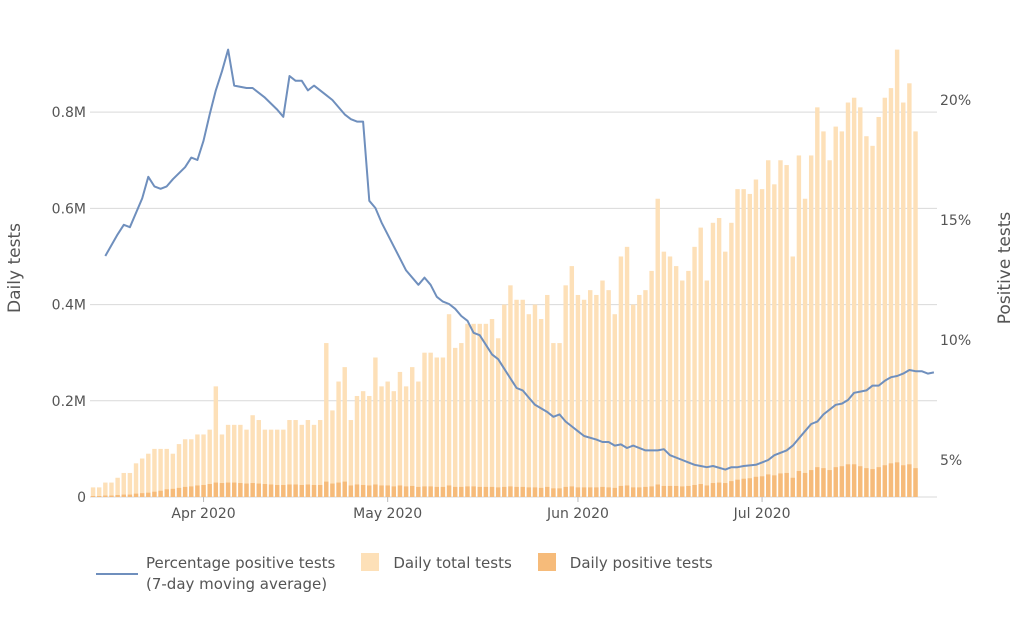 This screenshot has height=640, width=1024. What do you see at coordinates (203, 514) in the screenshot?
I see `x-tick-label: Apr 2020` at bounding box center [203, 514].